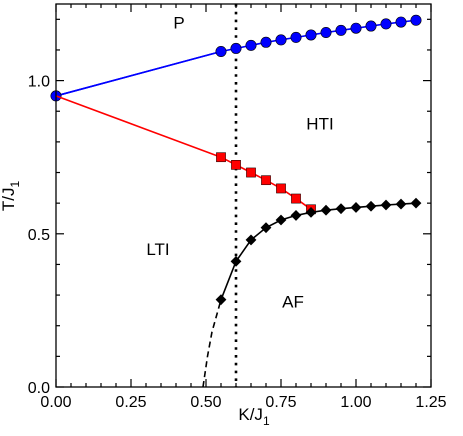  Describe the element at coordinates (266, 421) in the screenshot. I see `x-axis-label-sub: 1` at that location.